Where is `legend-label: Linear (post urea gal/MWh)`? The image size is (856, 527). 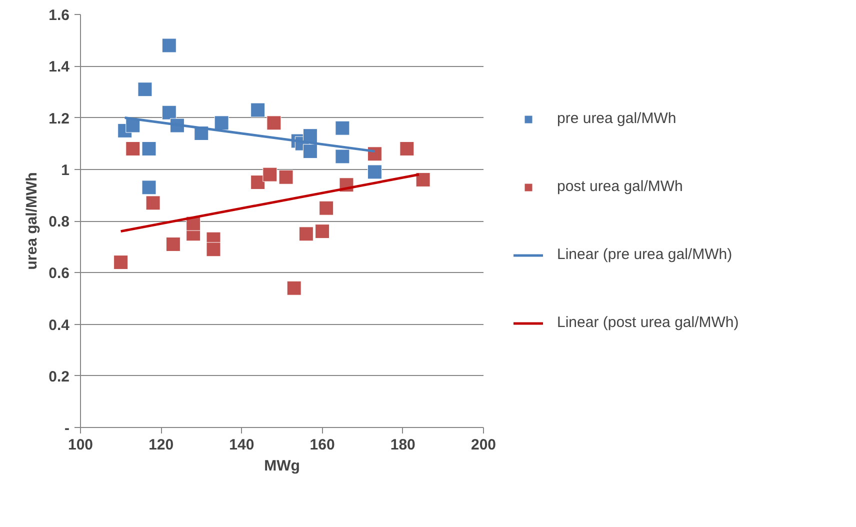
legend-label: Linear (post urea gal/MWh) is located at coordinates (648, 322).